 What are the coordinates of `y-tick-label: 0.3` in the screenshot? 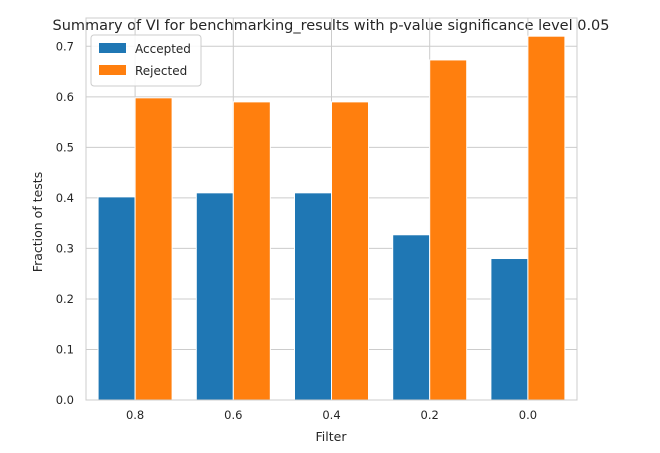 It's located at (65, 248).